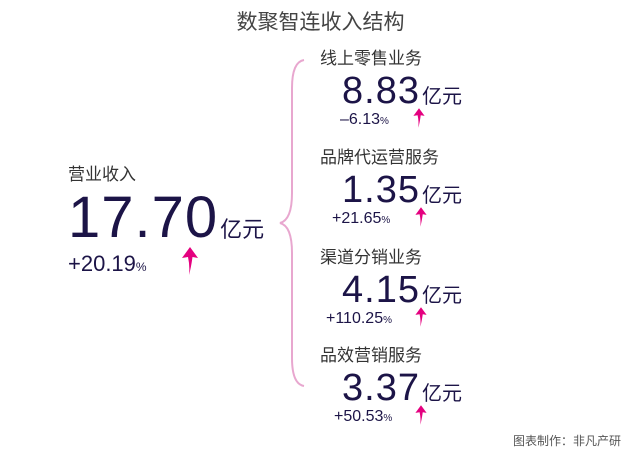 This screenshot has width=641, height=458. What do you see at coordinates (401, 120) in the screenshot?
I see `segment-change-row: –6.13%` at bounding box center [401, 120].